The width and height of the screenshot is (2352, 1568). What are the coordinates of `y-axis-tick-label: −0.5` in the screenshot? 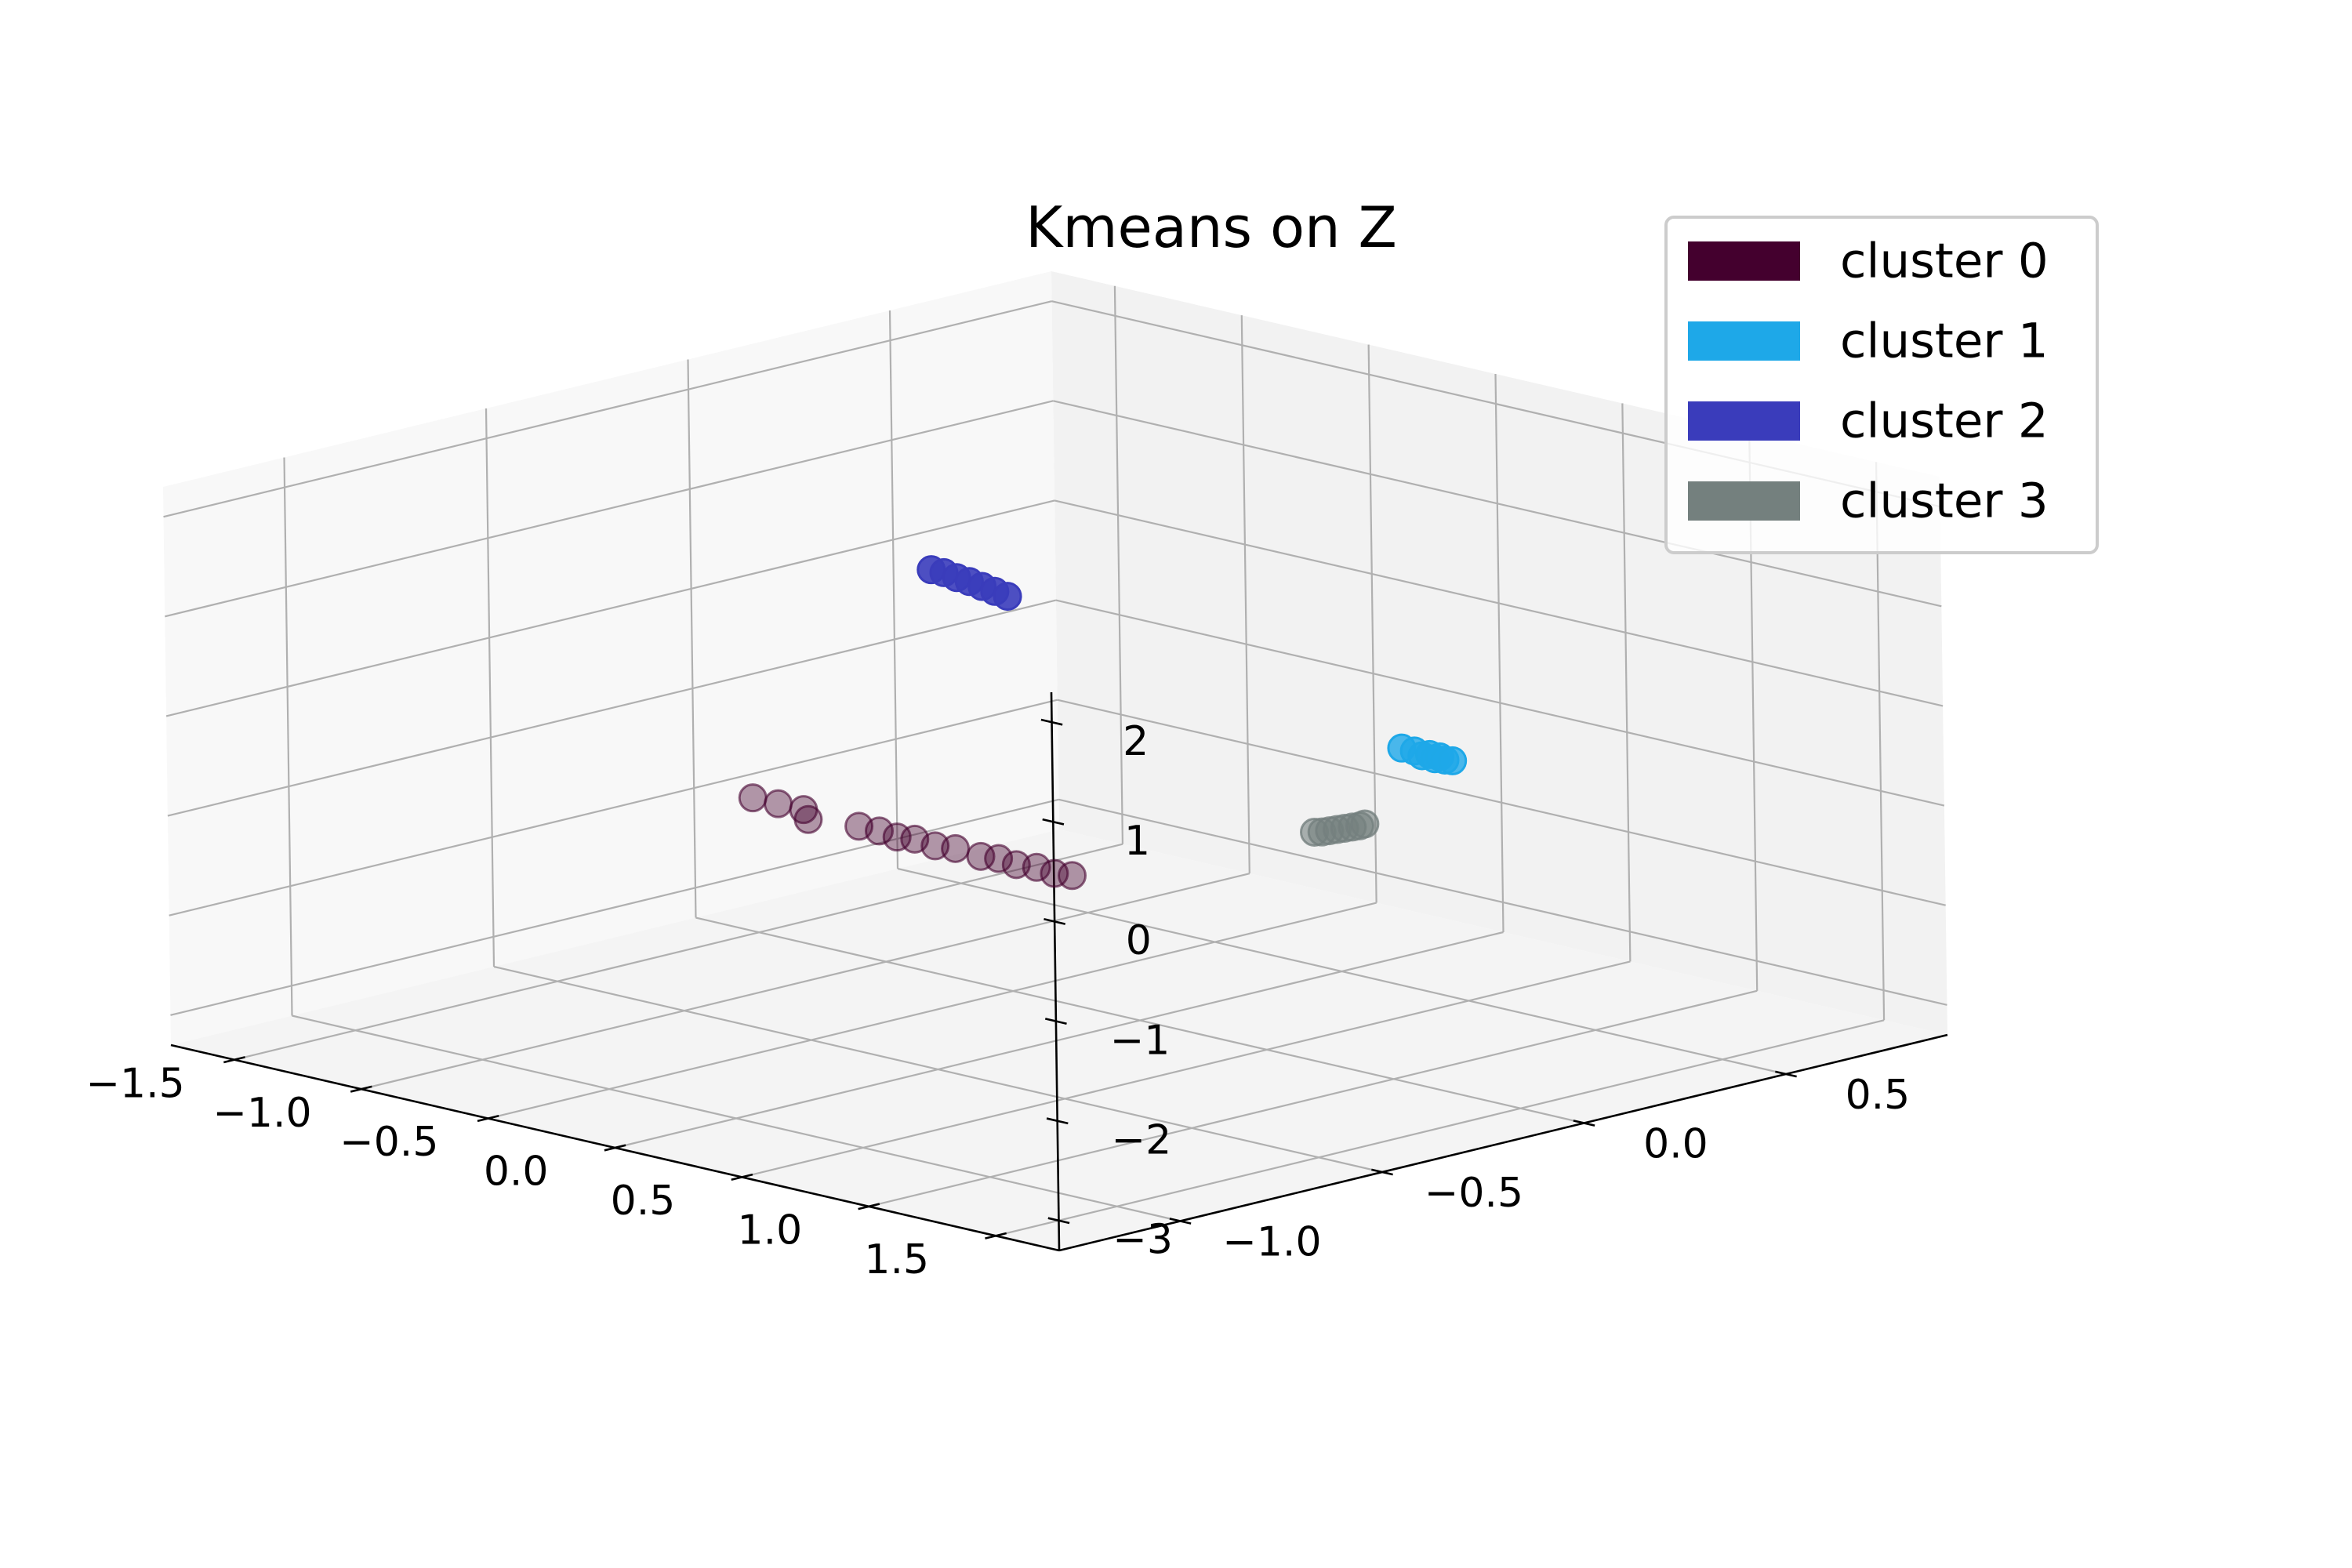 It's located at (1474, 1193).